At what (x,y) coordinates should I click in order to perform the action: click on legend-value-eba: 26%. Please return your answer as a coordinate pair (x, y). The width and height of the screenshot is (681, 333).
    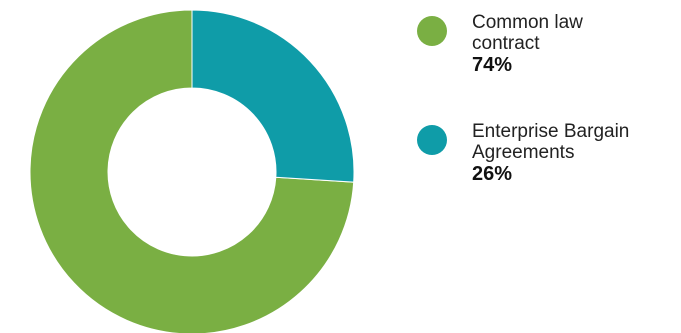
    Looking at the image, I should click on (492, 174).